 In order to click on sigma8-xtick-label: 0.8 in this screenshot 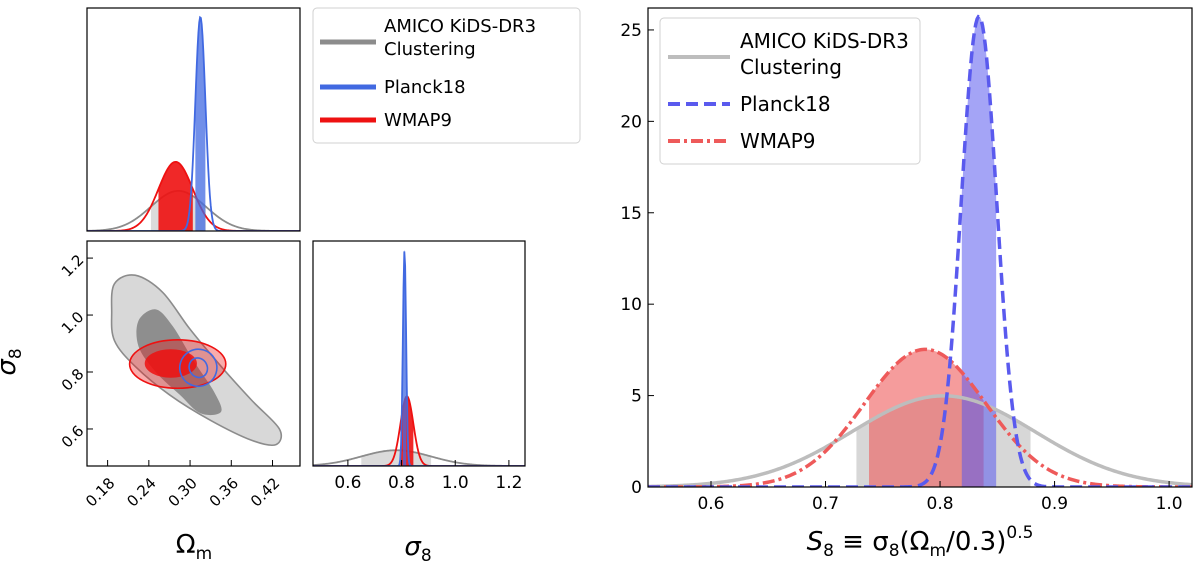, I will do `click(401, 483)`.